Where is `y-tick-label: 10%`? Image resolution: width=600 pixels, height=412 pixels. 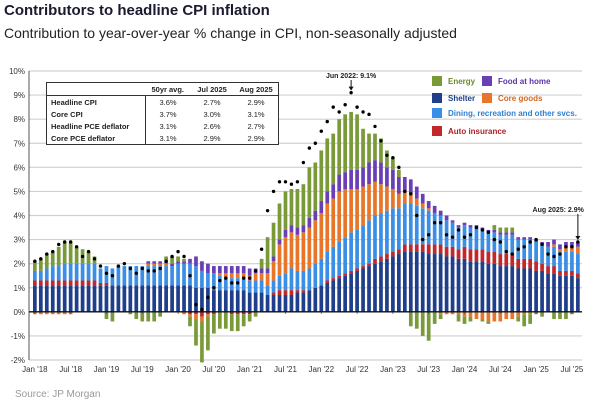
y-tick-label: 10% is located at coordinates (17, 71).